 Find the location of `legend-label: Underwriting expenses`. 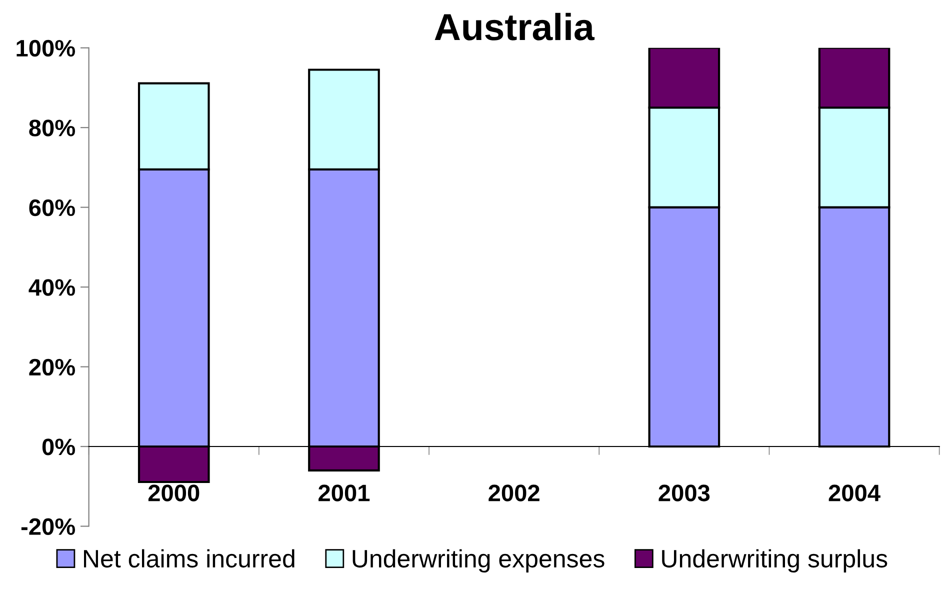

legend-label: Underwriting expenses is located at coordinates (478, 561).